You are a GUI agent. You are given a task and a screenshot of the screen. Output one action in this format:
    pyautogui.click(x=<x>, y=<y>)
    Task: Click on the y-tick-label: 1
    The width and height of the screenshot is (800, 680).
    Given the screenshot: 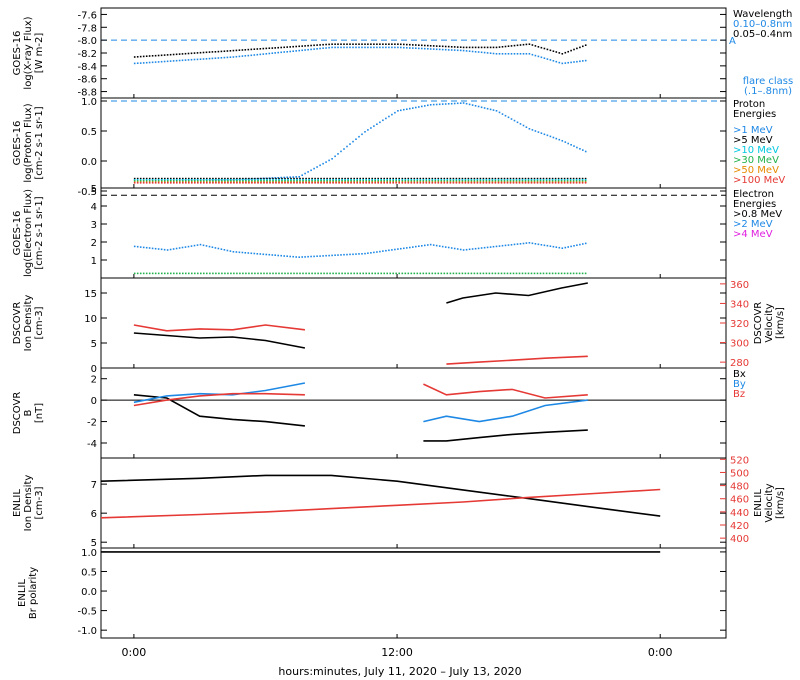 What is the action you would take?
    pyautogui.click(x=94, y=261)
    